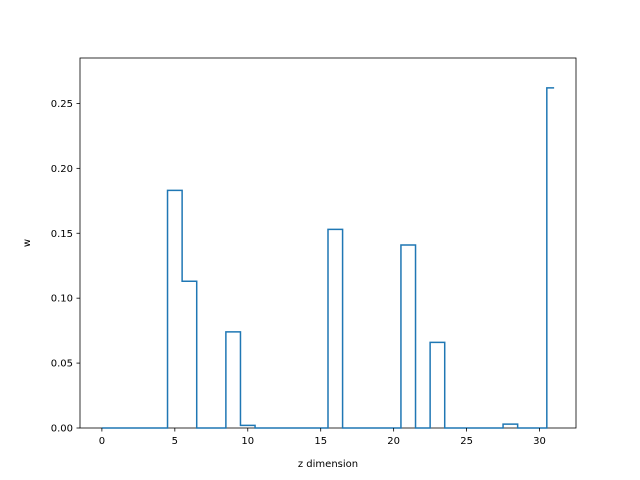 The width and height of the screenshot is (640, 480). I want to click on x-tick-label: 10, so click(247, 441).